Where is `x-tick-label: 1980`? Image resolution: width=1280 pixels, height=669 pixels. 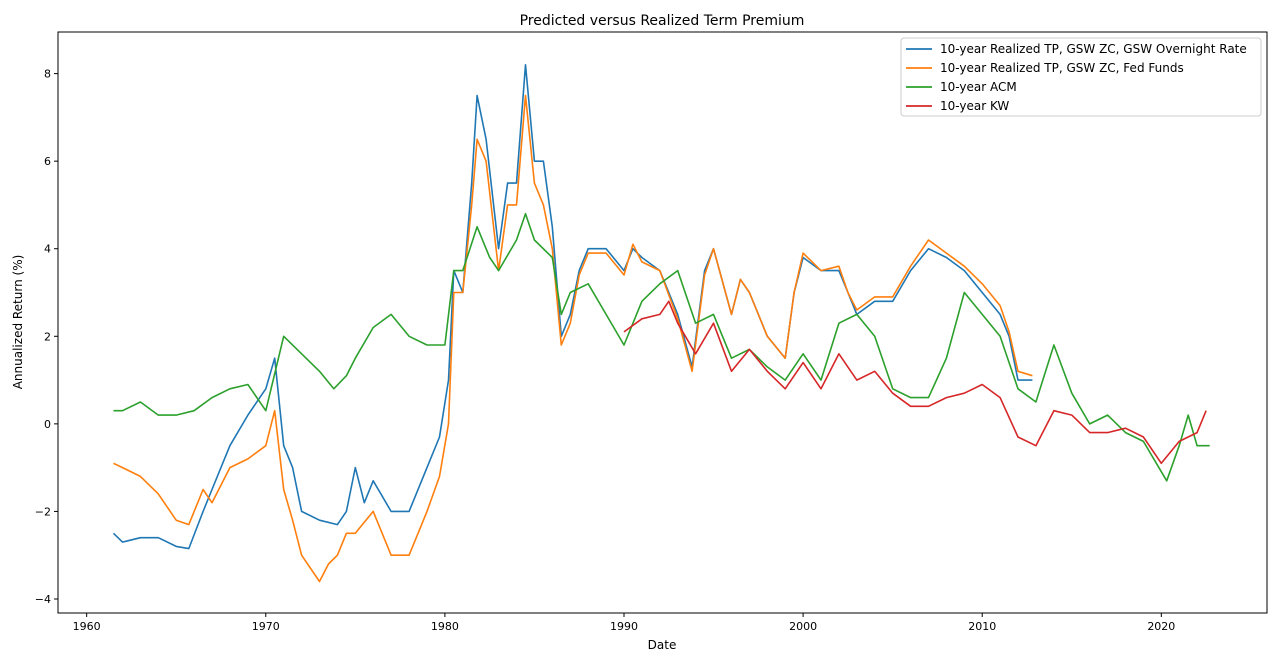 x-tick-label: 1980 is located at coordinates (445, 626).